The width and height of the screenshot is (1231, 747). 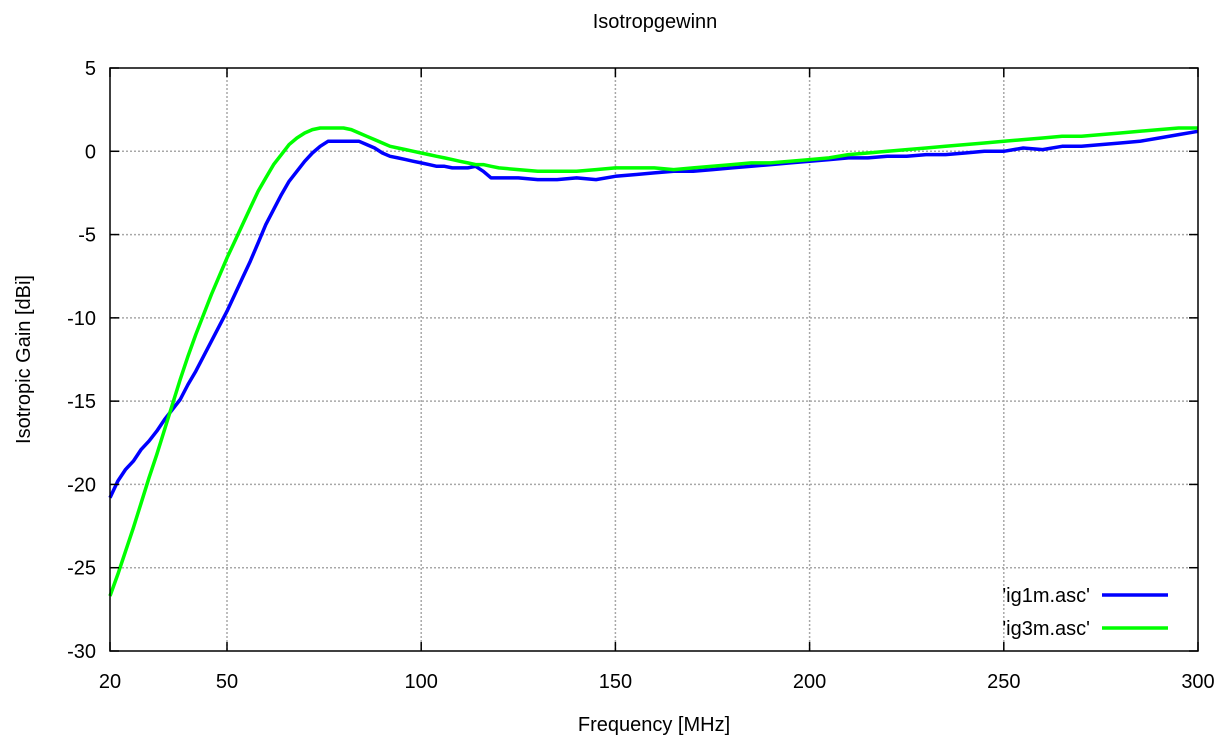 I want to click on x-tick-label: 200, so click(x=809, y=682).